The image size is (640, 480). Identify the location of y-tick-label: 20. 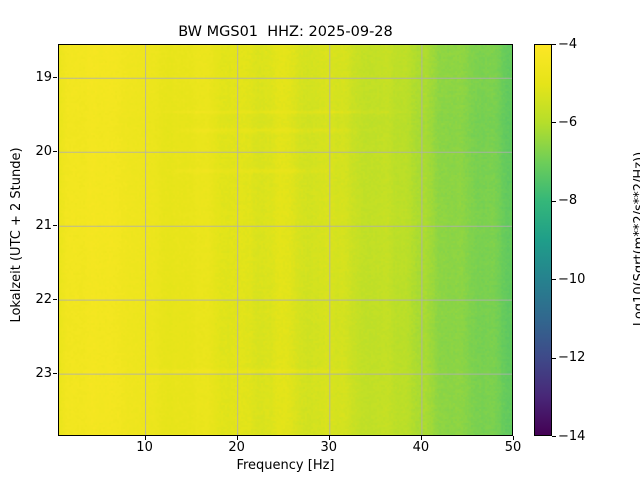
(43, 151).